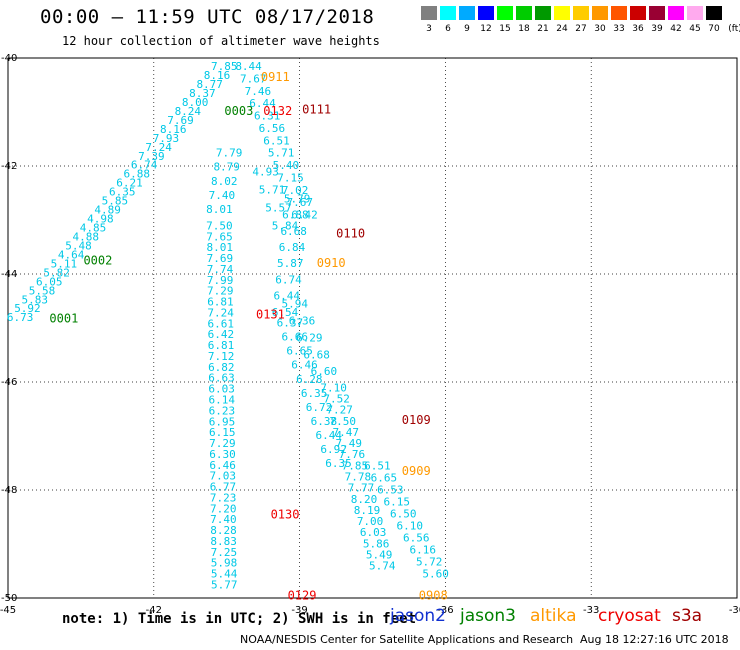  I want to click on wave-height-value: 8.24, so click(188, 111).